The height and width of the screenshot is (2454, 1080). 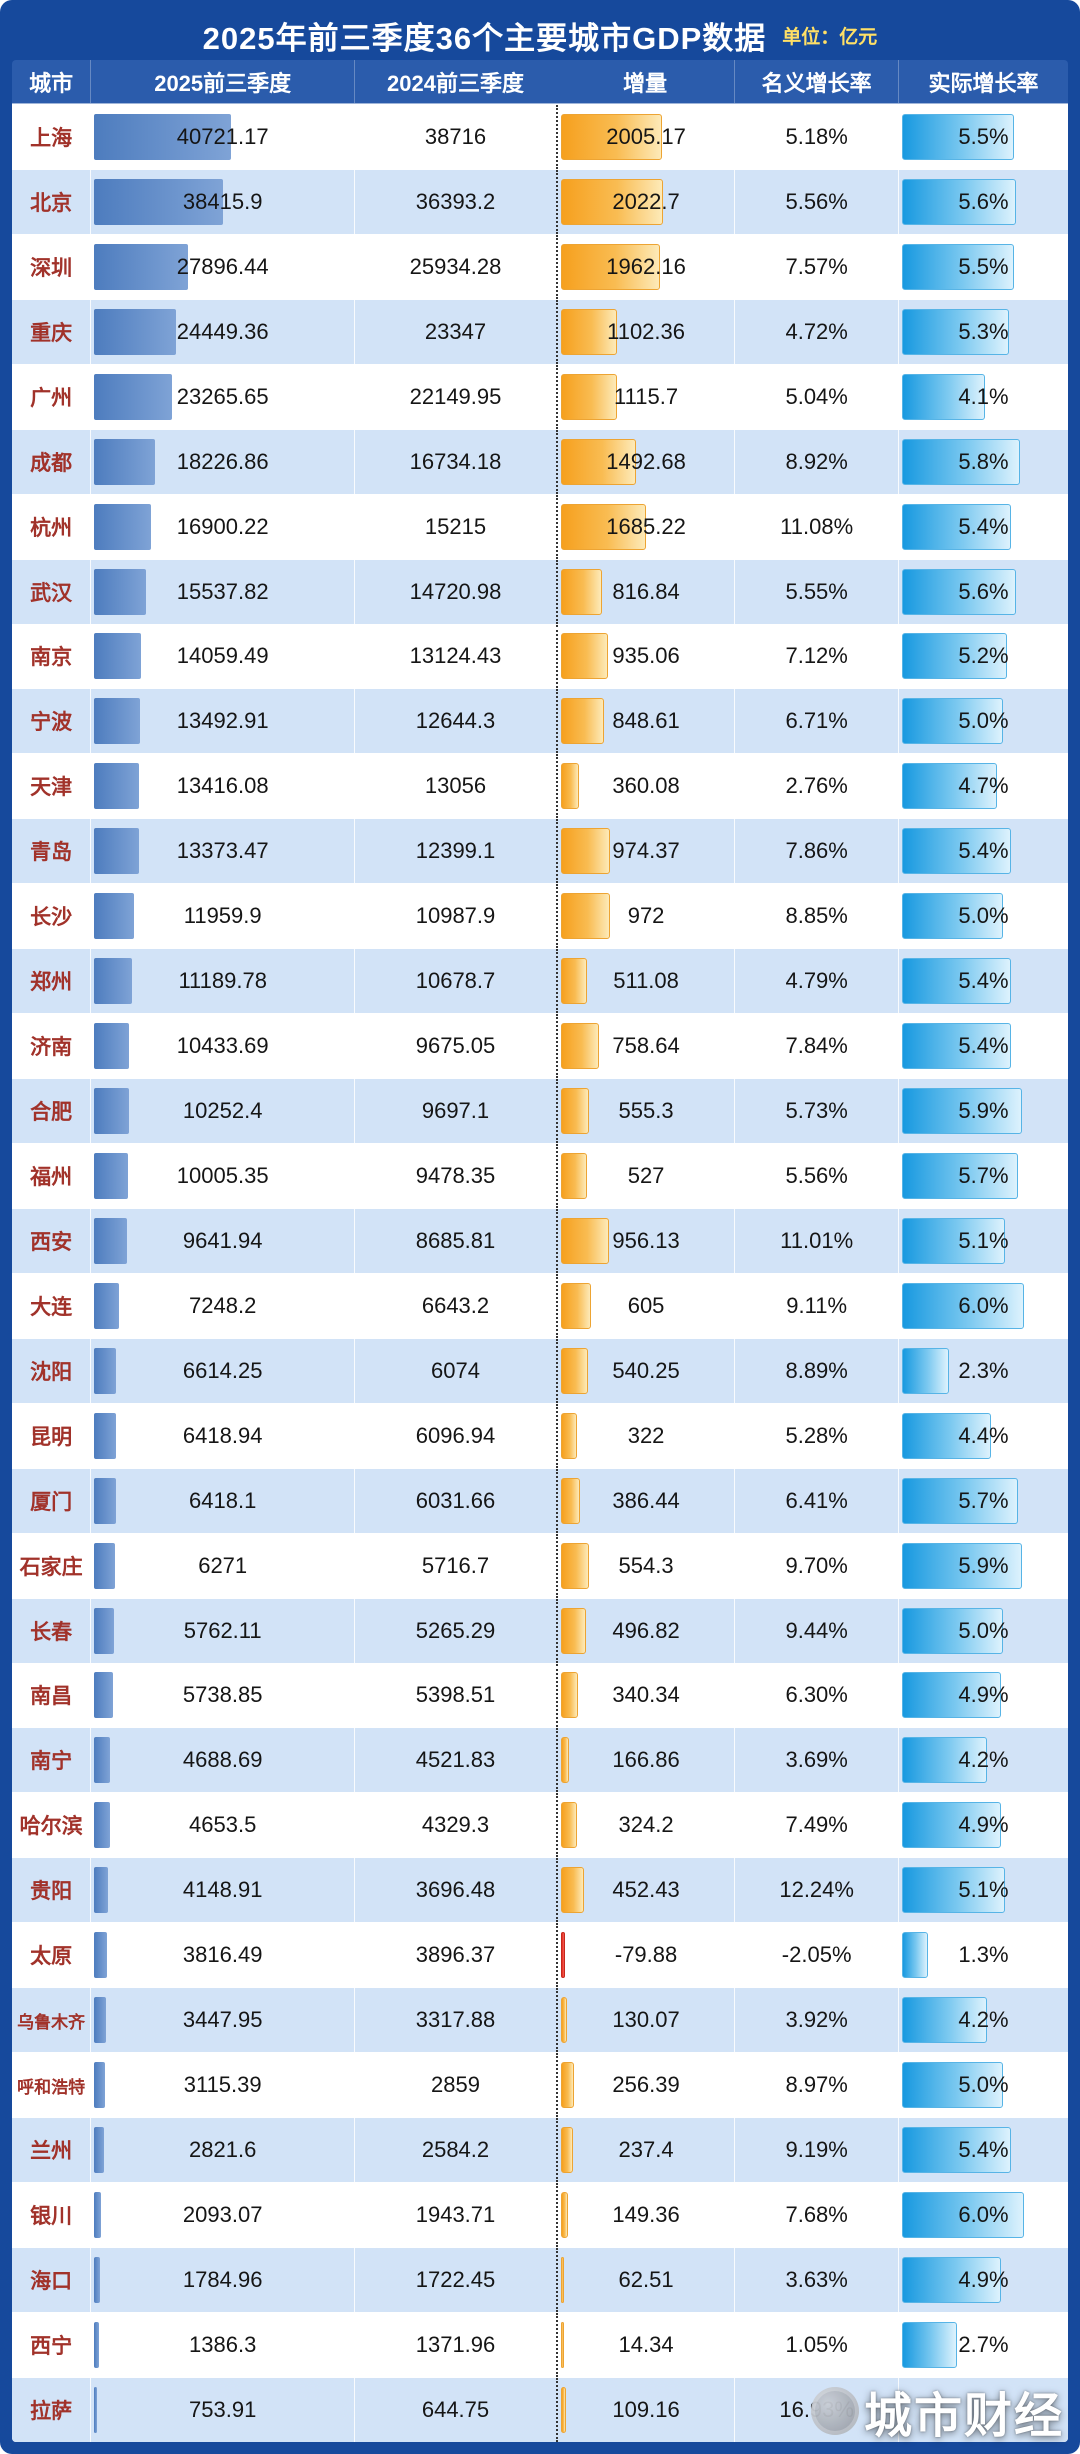 I want to click on nominal-growth-cell: 5.56%, so click(x=817, y=201).